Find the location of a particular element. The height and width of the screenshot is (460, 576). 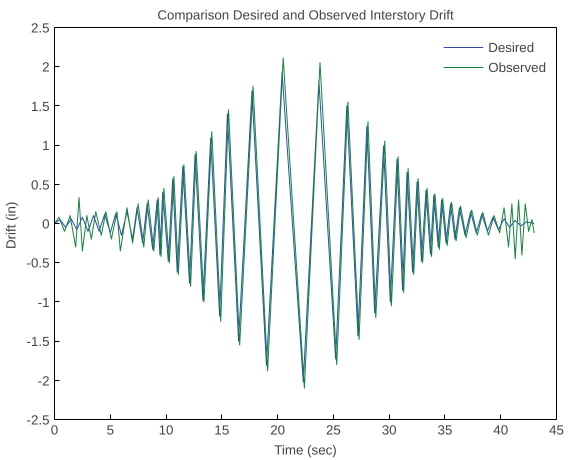

x-tick-label: 15 is located at coordinates (222, 430).